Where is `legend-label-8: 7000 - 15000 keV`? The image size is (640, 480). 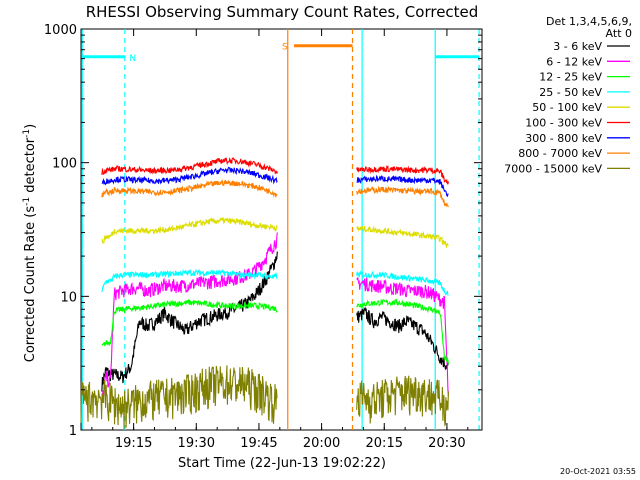
legend-label-8: 7000 - 15000 keV is located at coordinates (553, 168).